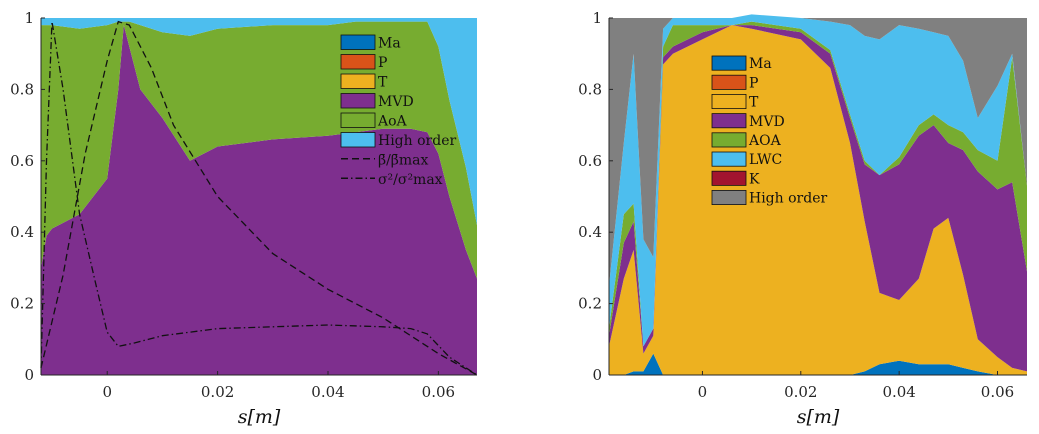 Image resolution: width=1039 pixels, height=434 pixels. Describe the element at coordinates (765, 160) in the screenshot. I see `legend-label: LWC` at that location.